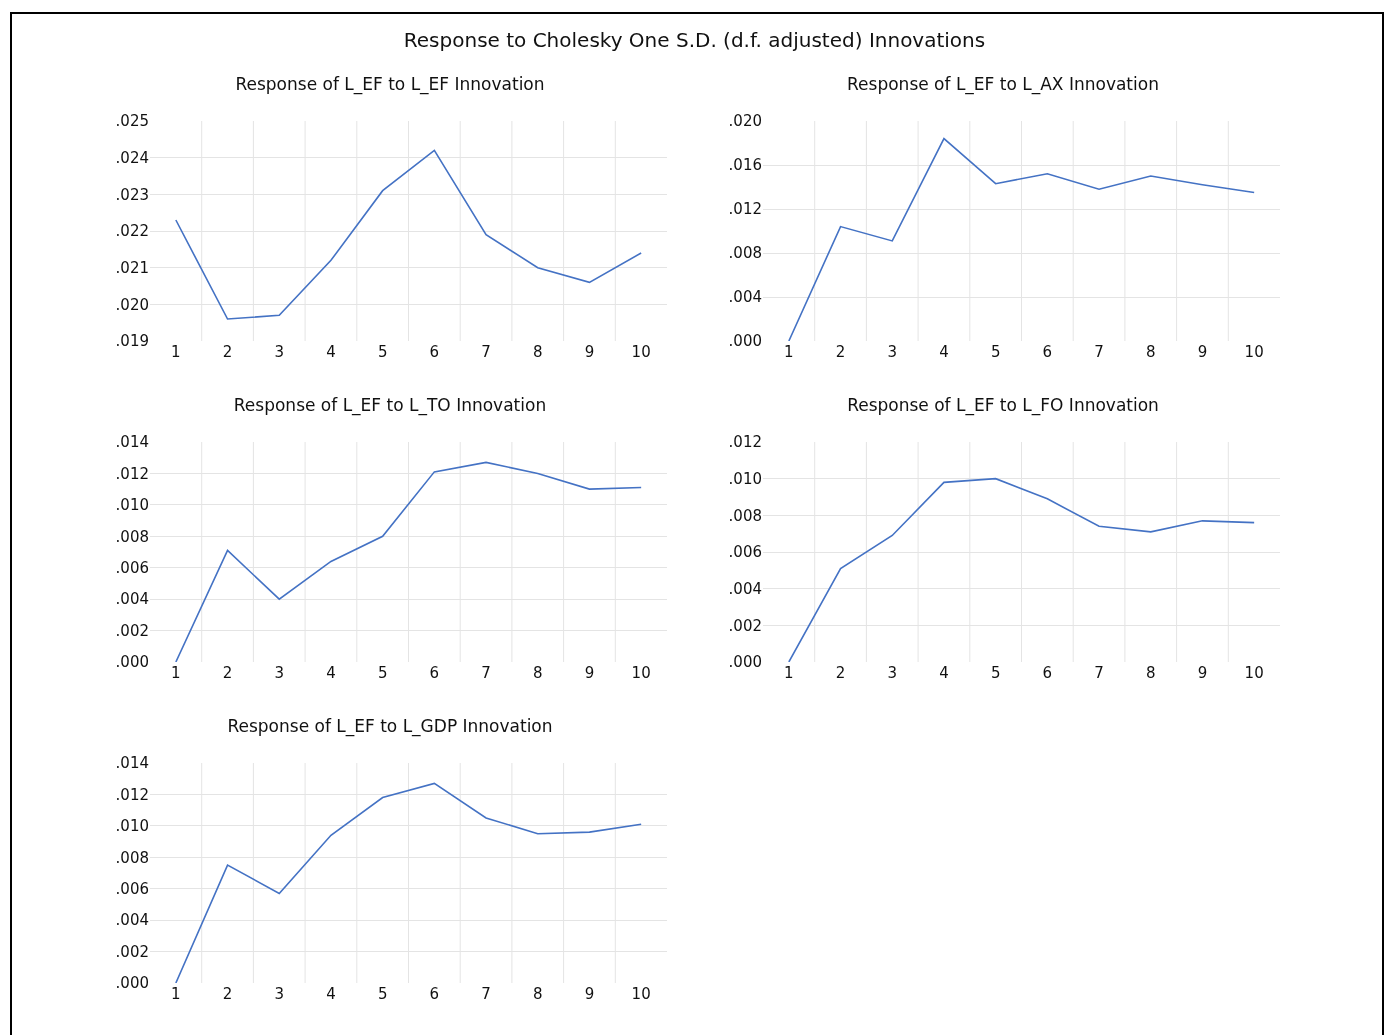 This screenshot has height=1035, width=1389. Describe the element at coordinates (132, 194) in the screenshot. I see `y-tick-label: .023` at that location.